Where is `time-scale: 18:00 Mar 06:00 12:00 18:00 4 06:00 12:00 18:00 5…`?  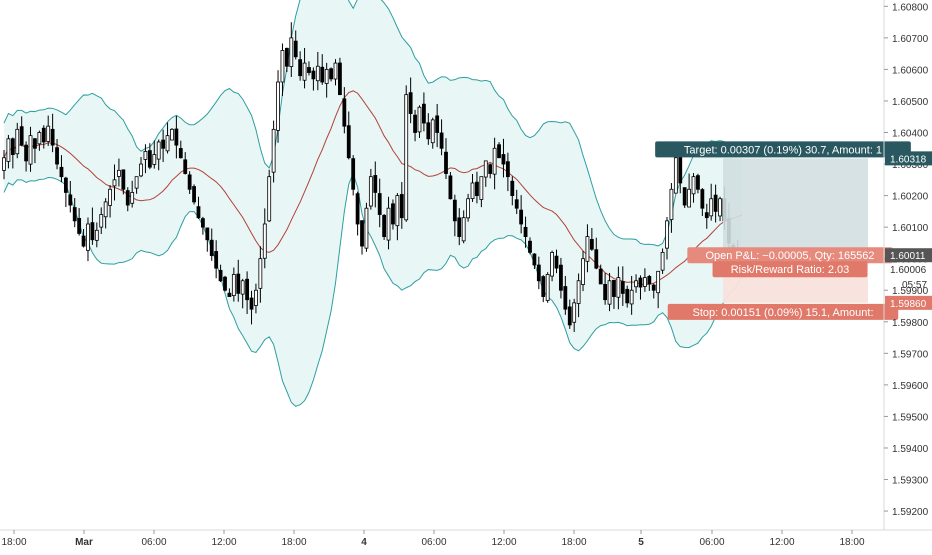
time-scale: 18:00 Mar 06:00 12:00 18:00 4 06:00 12:00 18:00 5… is located at coordinates (466, 538).